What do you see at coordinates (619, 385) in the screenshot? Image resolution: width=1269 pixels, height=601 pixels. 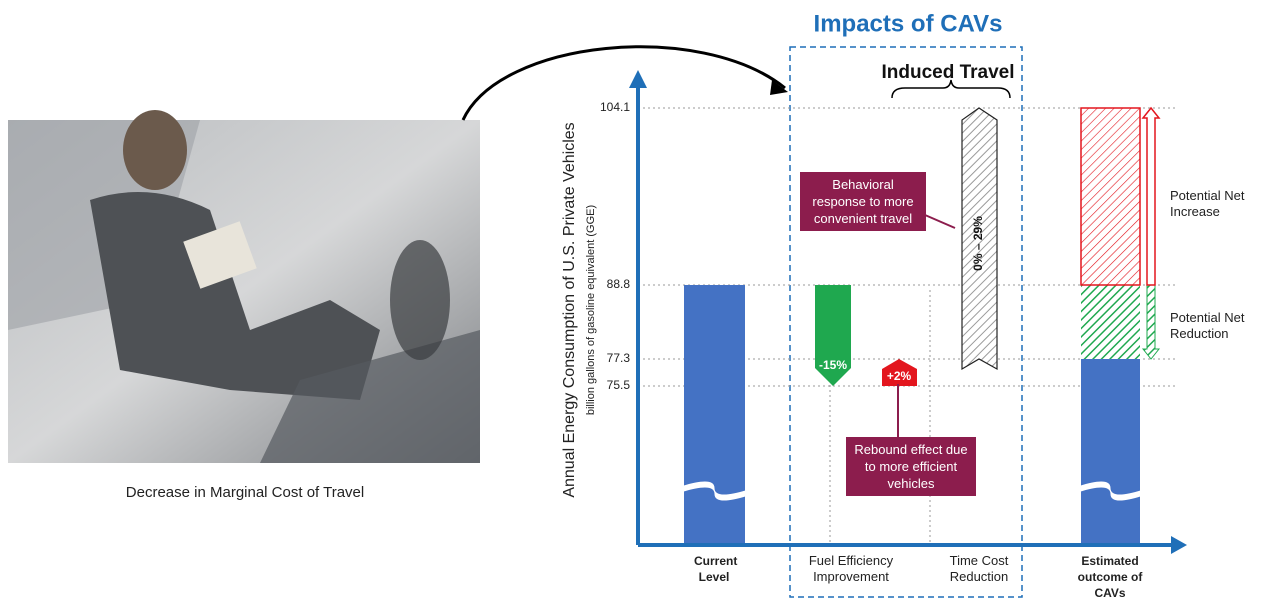 I see `y-tick-label: 75.5` at bounding box center [619, 385].